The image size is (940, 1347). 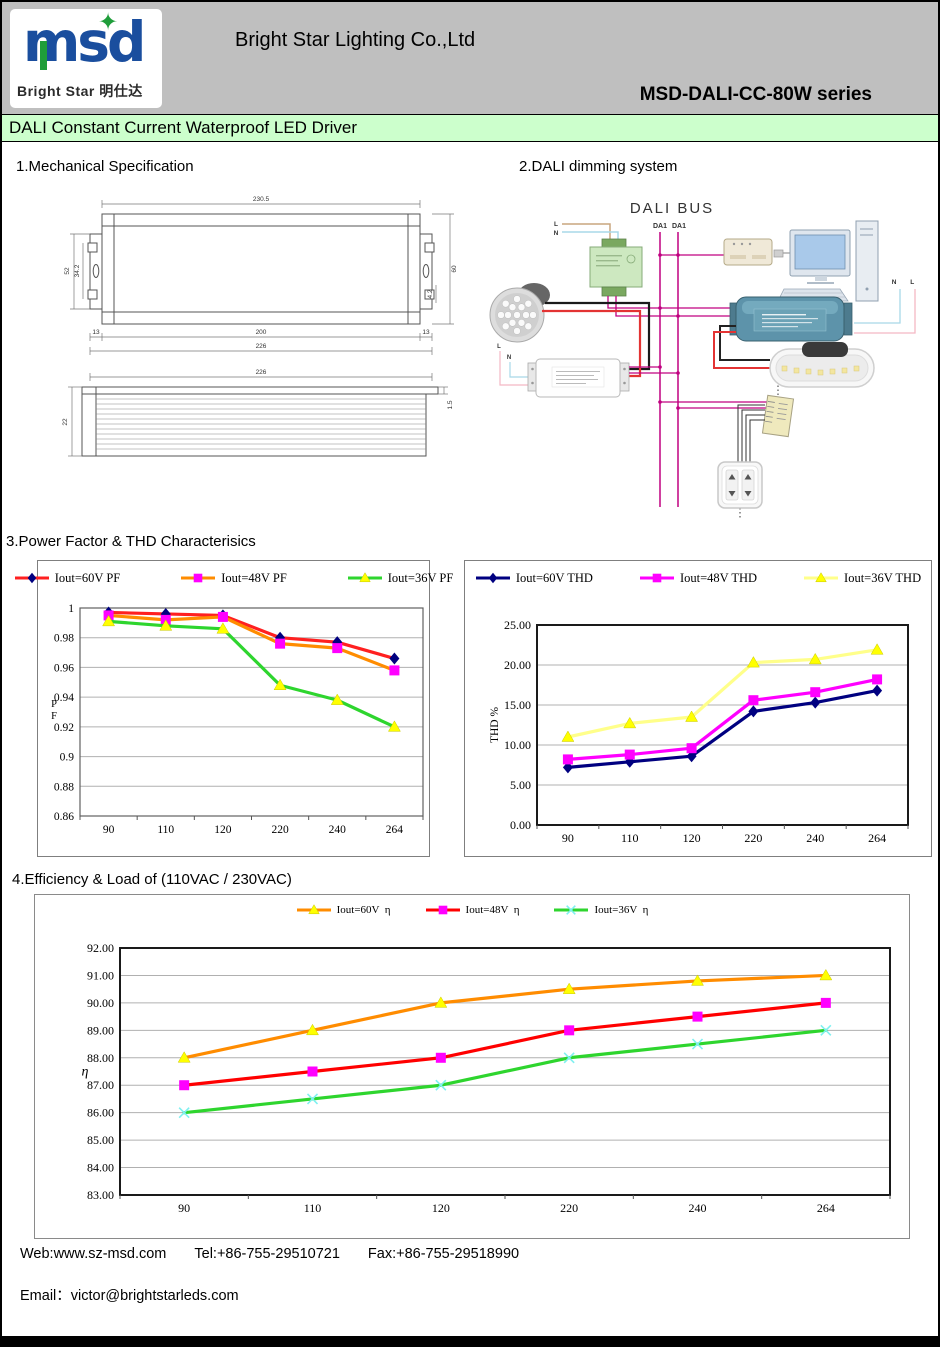 I want to click on svg-text: P, so click(x=54, y=704).